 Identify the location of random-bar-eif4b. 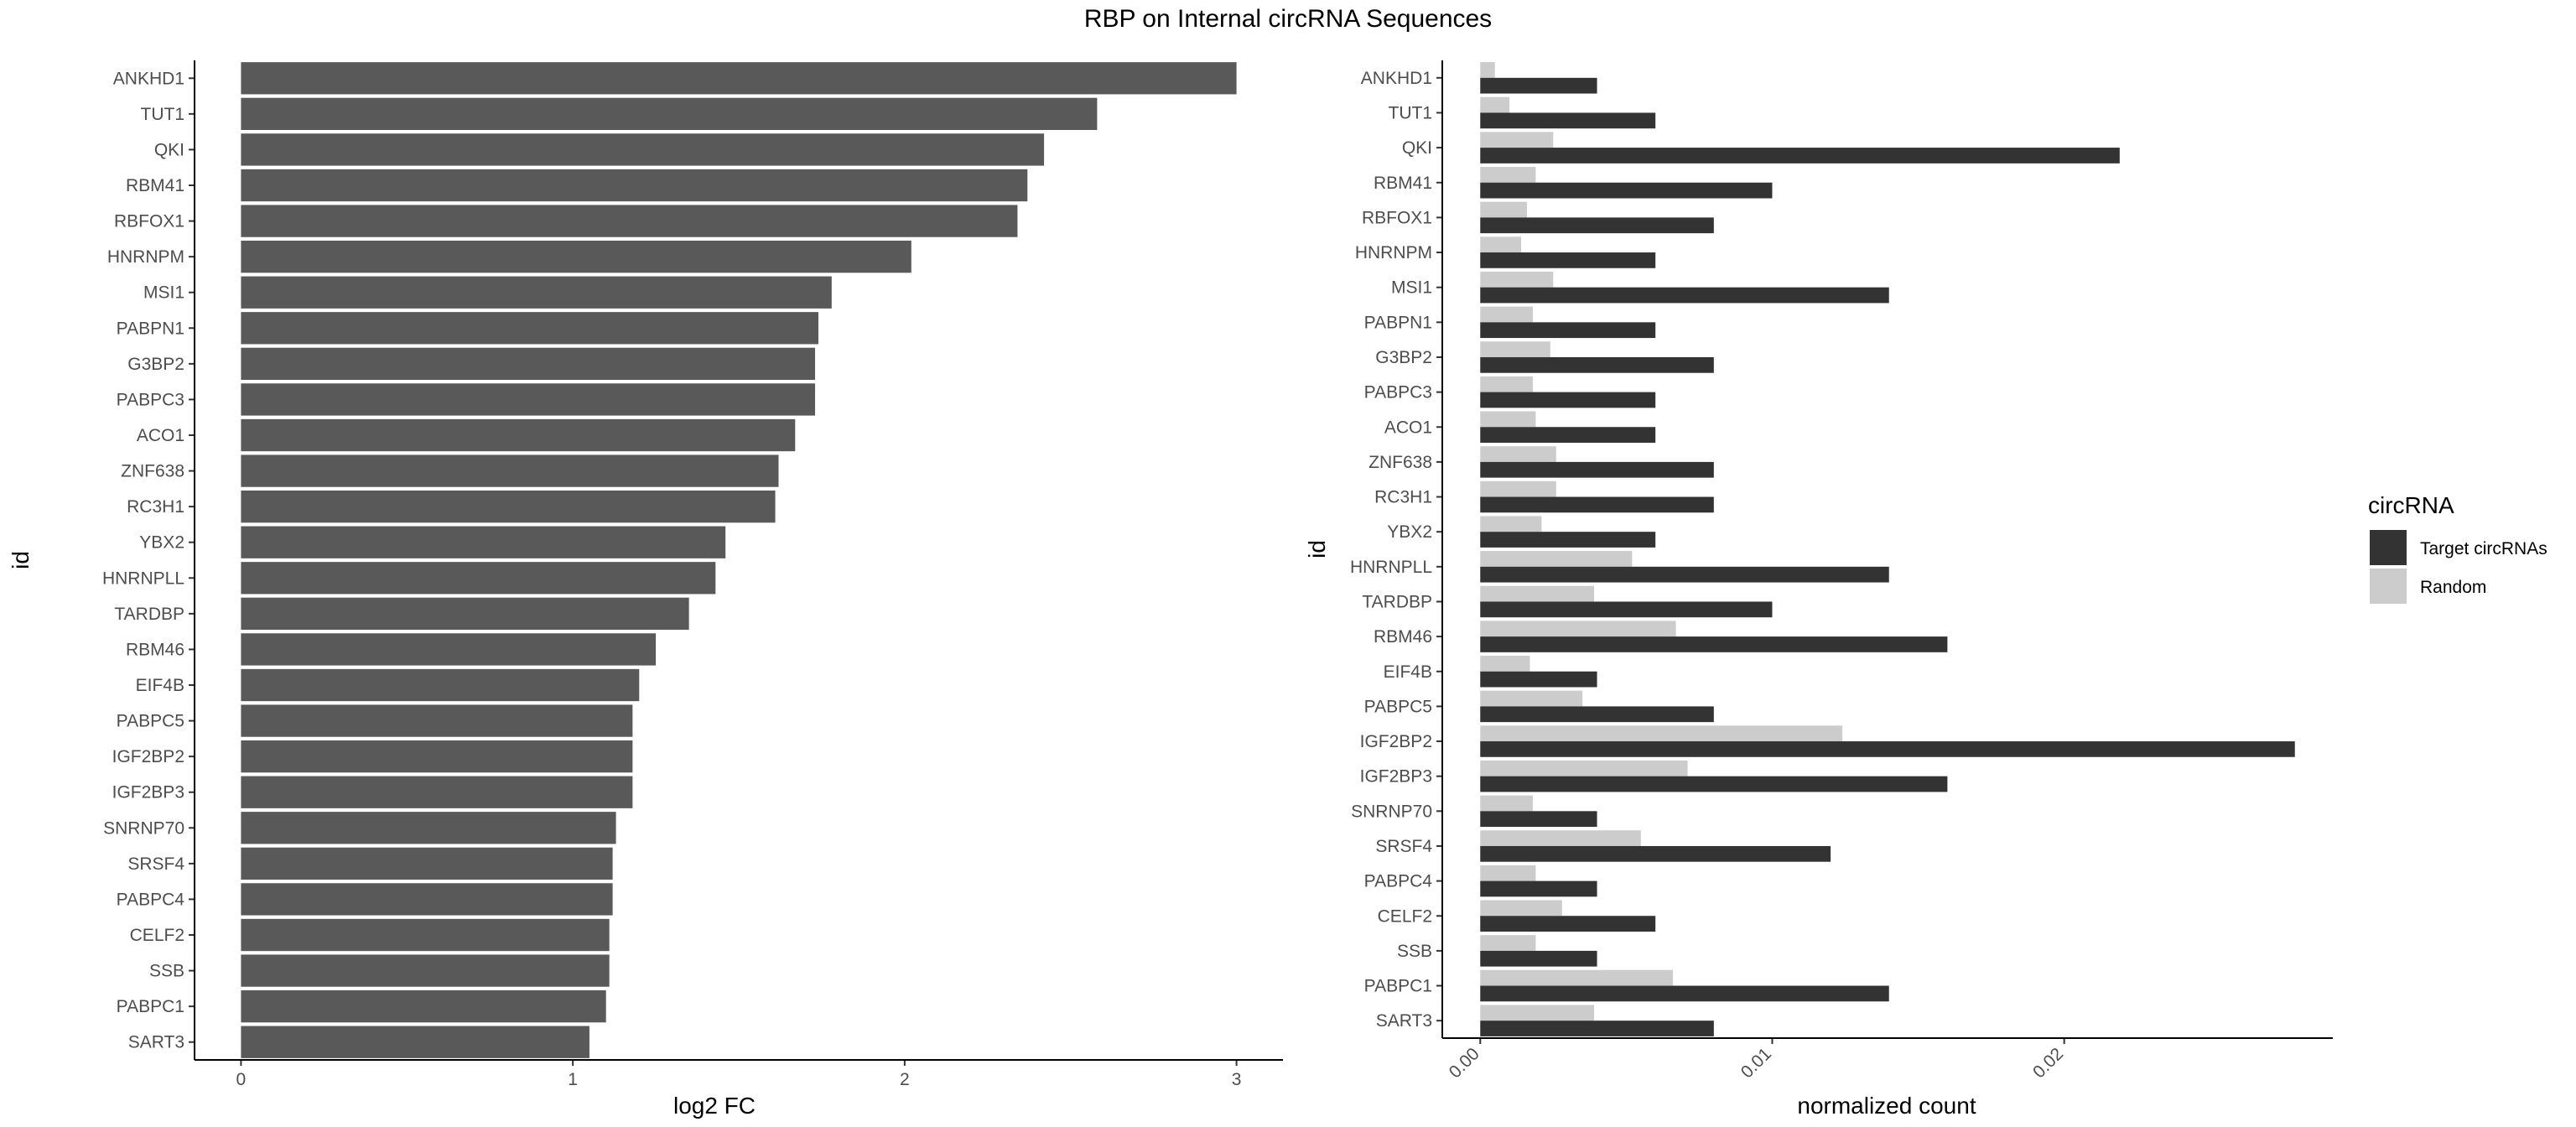
(1505, 664).